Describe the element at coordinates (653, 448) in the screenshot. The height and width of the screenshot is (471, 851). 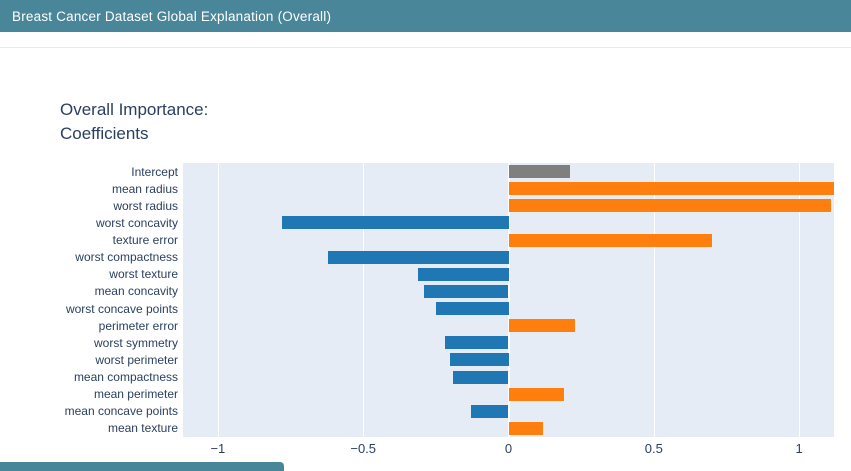
I see `x-tick-label-0p5: 0.5` at that location.